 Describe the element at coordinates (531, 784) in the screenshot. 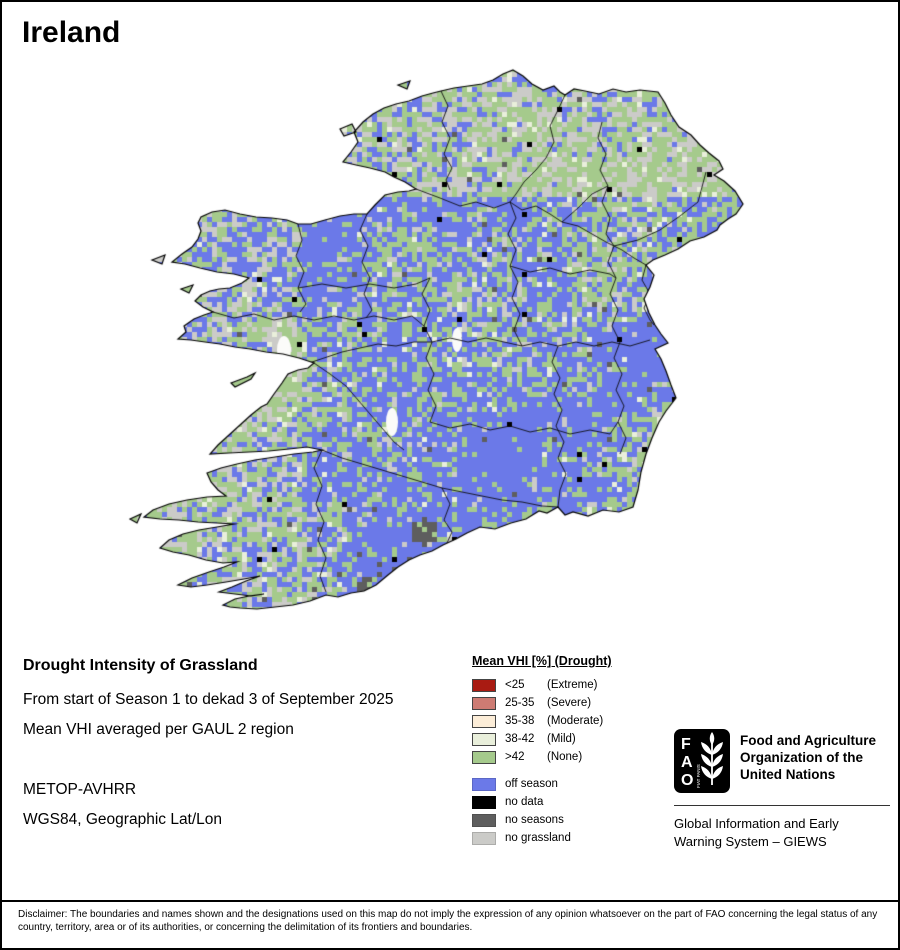

I see `legend-label: off season` at that location.